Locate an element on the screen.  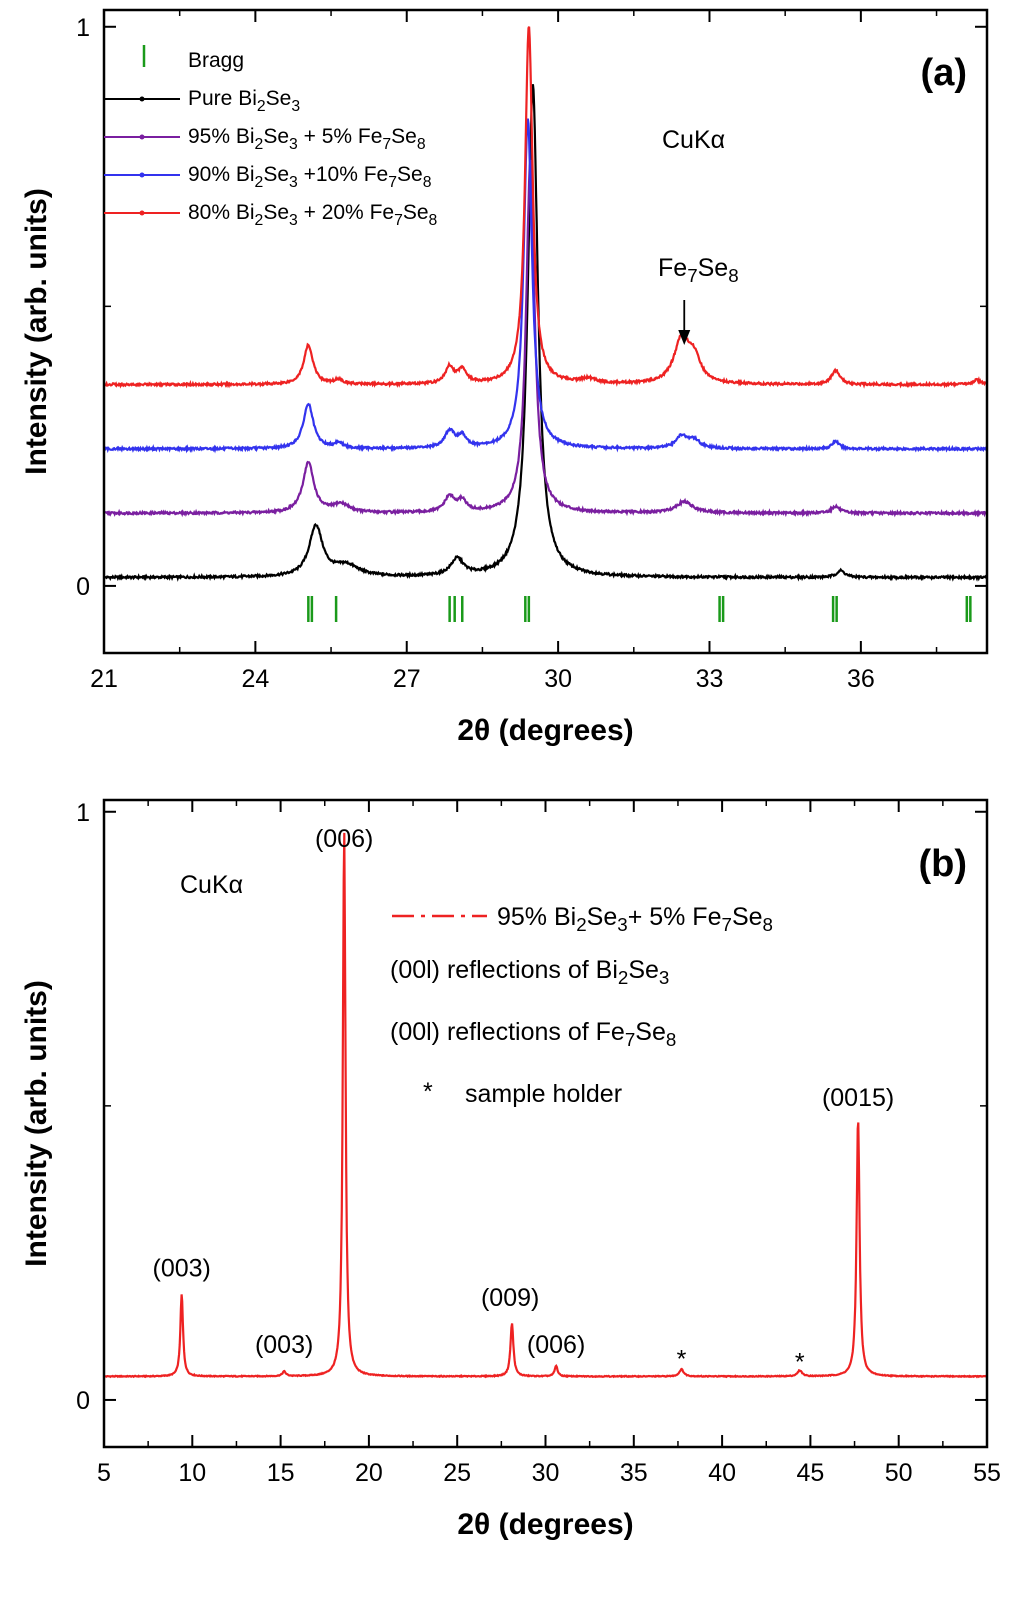
legend-label: 90% Bi2Se3 +10% Fe7Se8 is located at coordinates (310, 177).